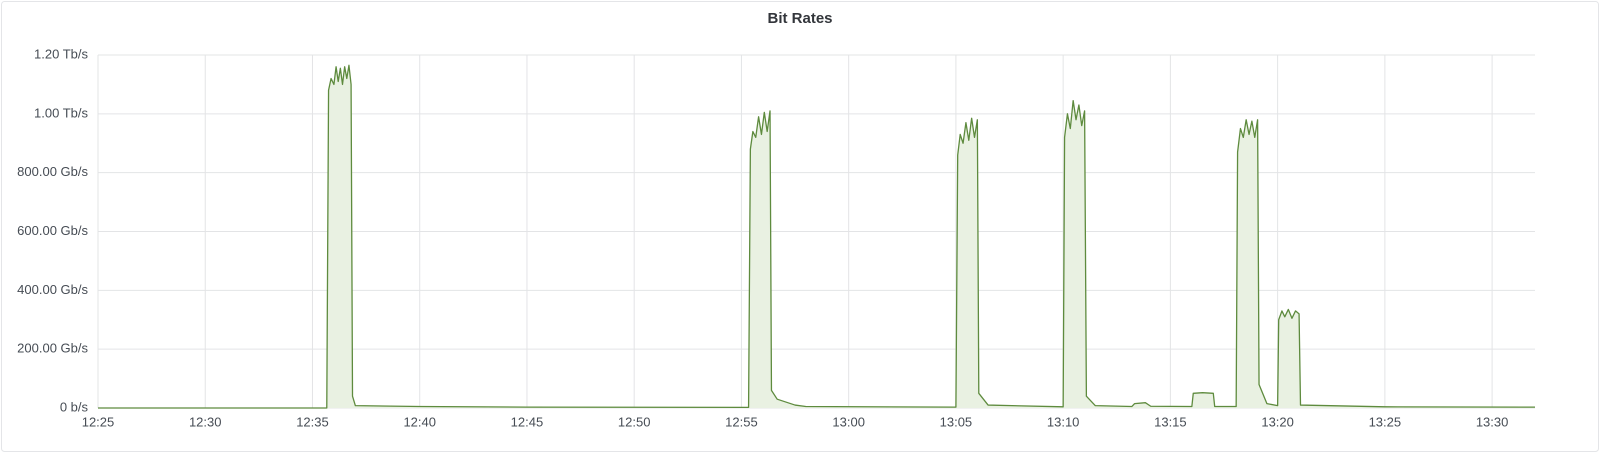  What do you see at coordinates (52, 230) in the screenshot?
I see `y-tick-label: 600.00 Gb/s` at bounding box center [52, 230].